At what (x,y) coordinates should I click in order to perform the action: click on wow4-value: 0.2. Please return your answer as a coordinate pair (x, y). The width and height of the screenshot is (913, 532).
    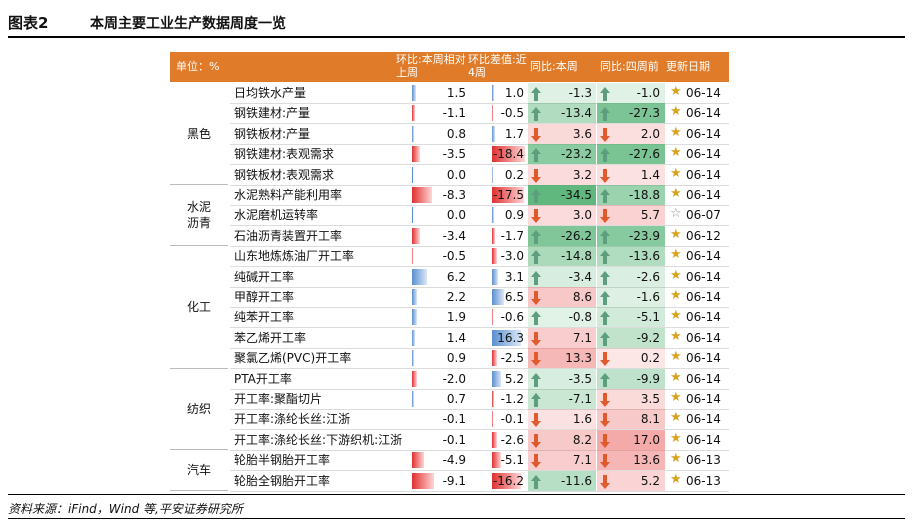
    Looking at the image, I should click on (514, 174).